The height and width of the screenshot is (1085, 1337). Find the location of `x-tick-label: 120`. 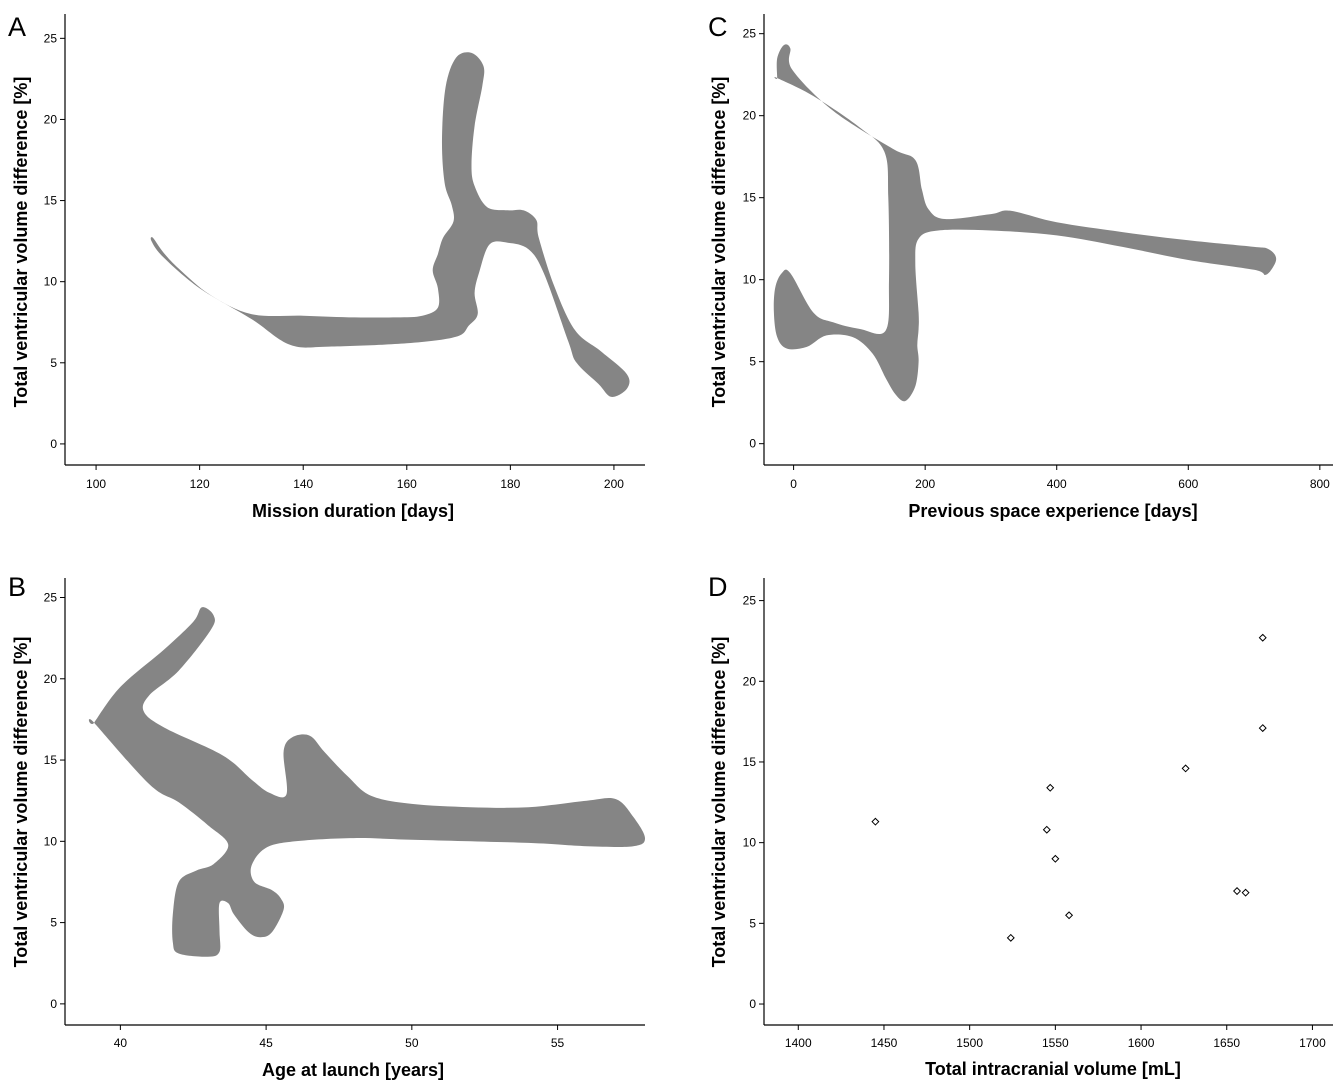

x-tick-label: 120 is located at coordinates (200, 484).